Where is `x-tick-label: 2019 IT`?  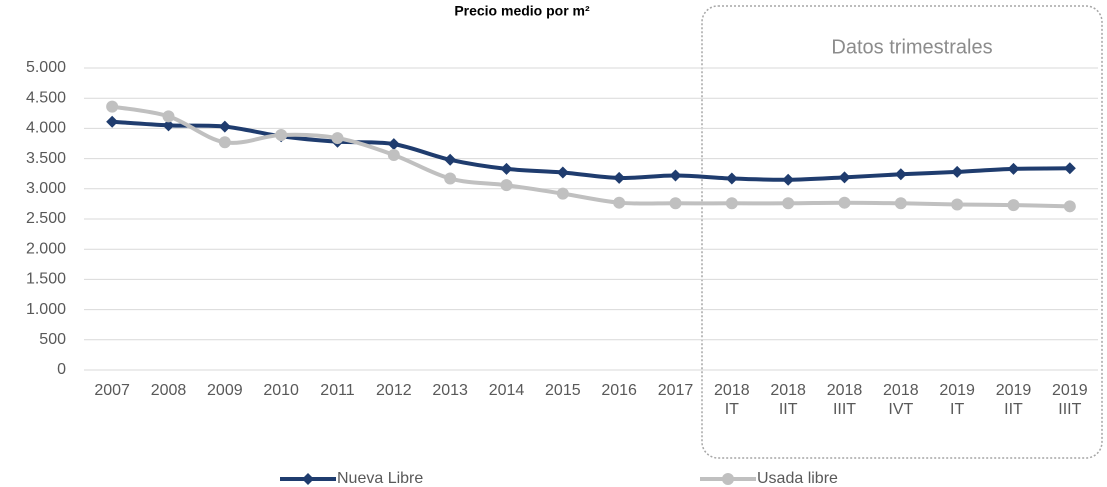
x-tick-label: 2019 IT is located at coordinates (957, 400).